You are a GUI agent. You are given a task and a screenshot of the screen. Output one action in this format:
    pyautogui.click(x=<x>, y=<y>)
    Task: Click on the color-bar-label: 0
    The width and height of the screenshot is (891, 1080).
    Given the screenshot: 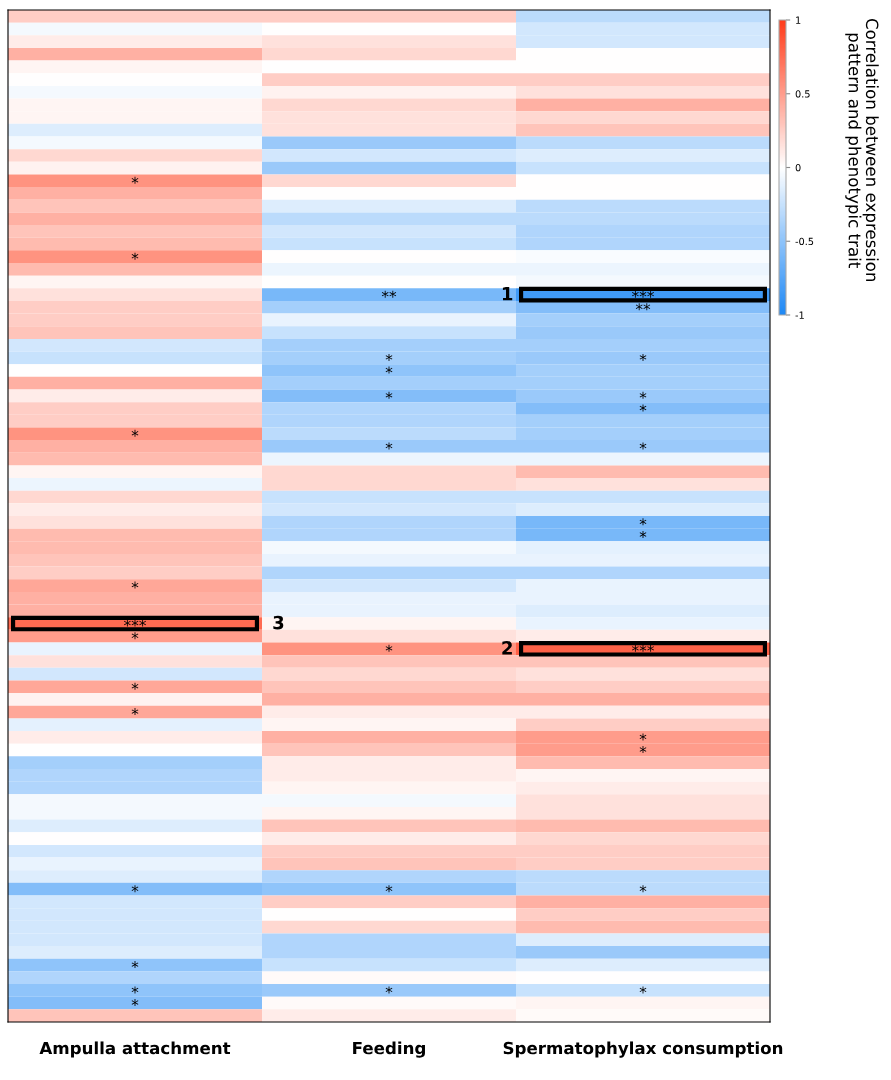 What is the action you would take?
    pyautogui.click(x=798, y=167)
    